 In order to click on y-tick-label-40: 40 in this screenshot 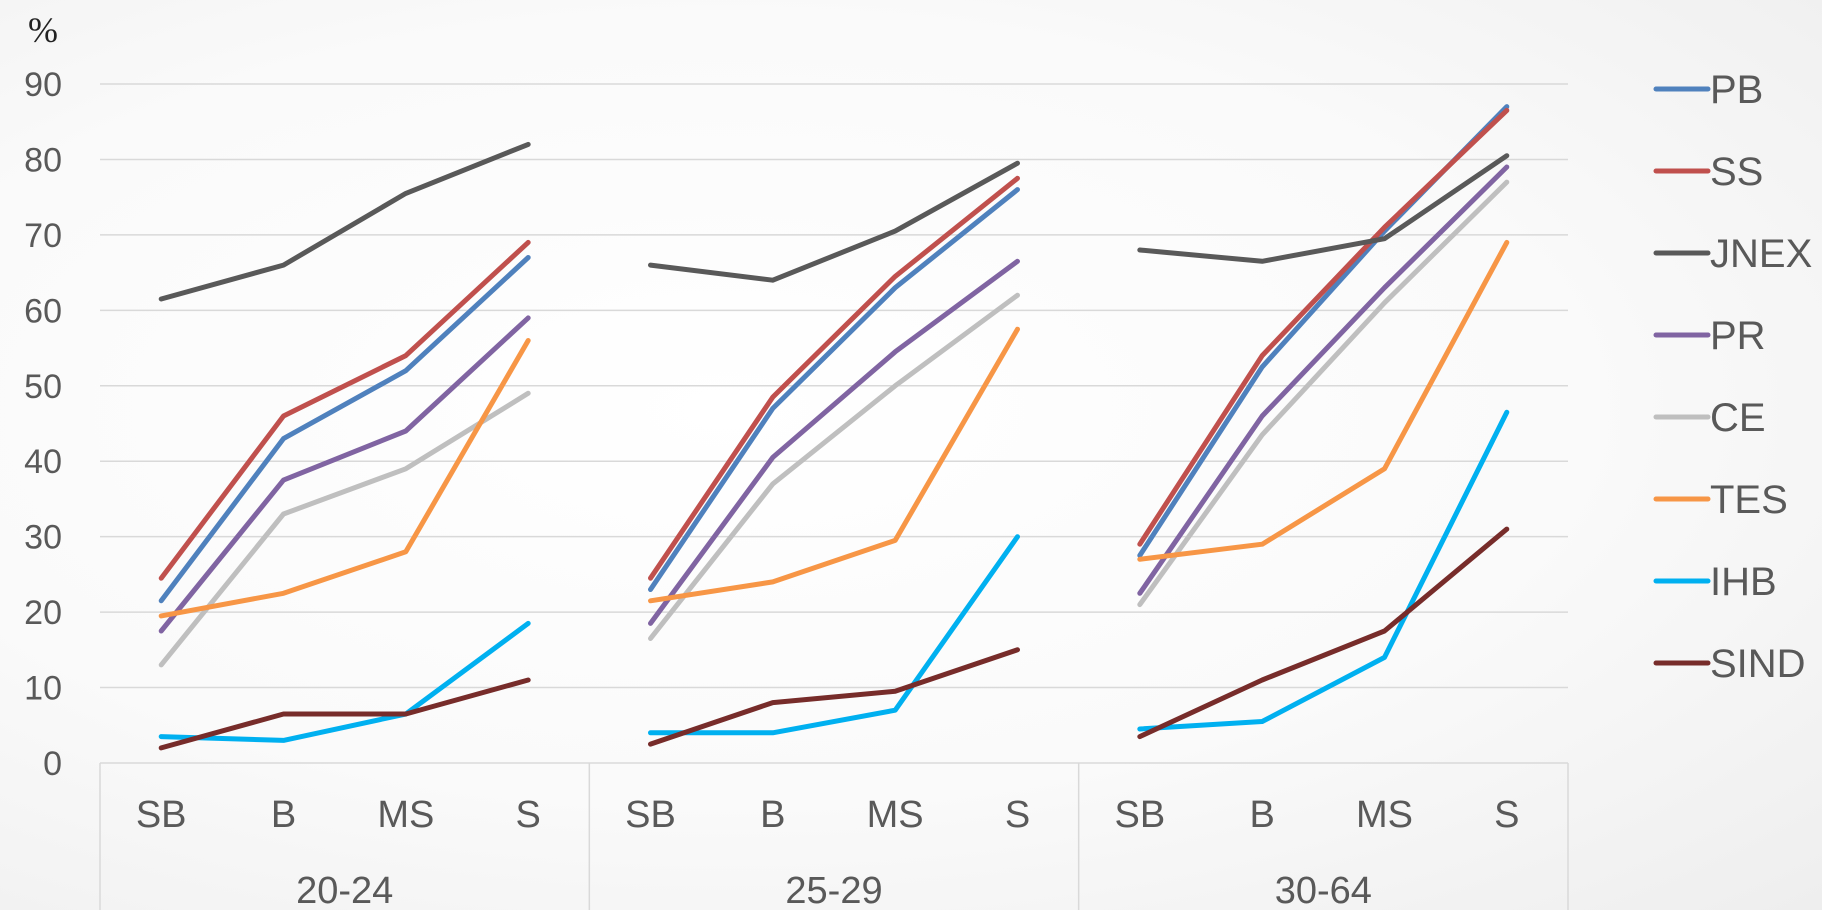, I will do `click(43, 462)`.